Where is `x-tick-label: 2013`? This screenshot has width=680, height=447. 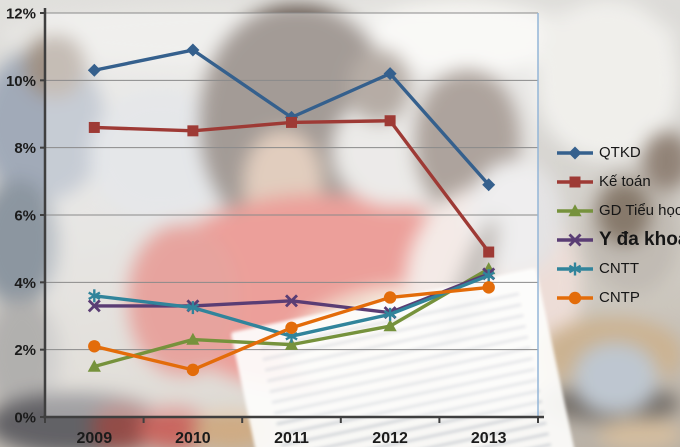
x-tick-label: 2013 is located at coordinates (489, 438).